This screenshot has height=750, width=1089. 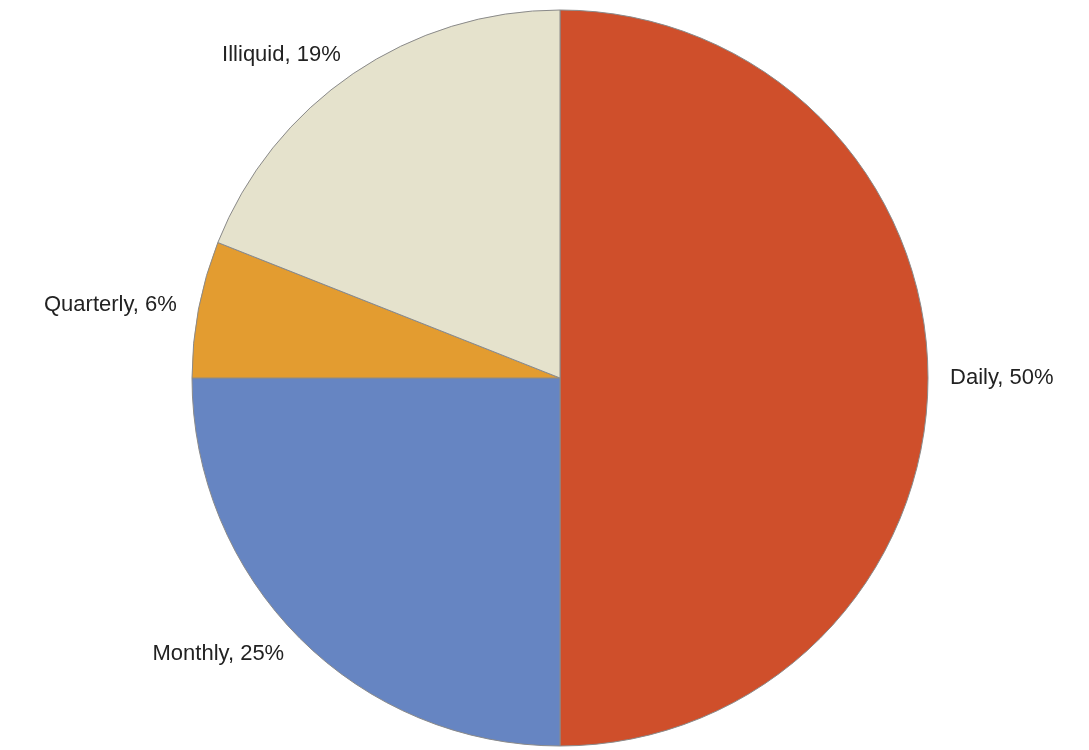 What do you see at coordinates (110, 303) in the screenshot?
I see `slice-label: Quarterly, 6%` at bounding box center [110, 303].